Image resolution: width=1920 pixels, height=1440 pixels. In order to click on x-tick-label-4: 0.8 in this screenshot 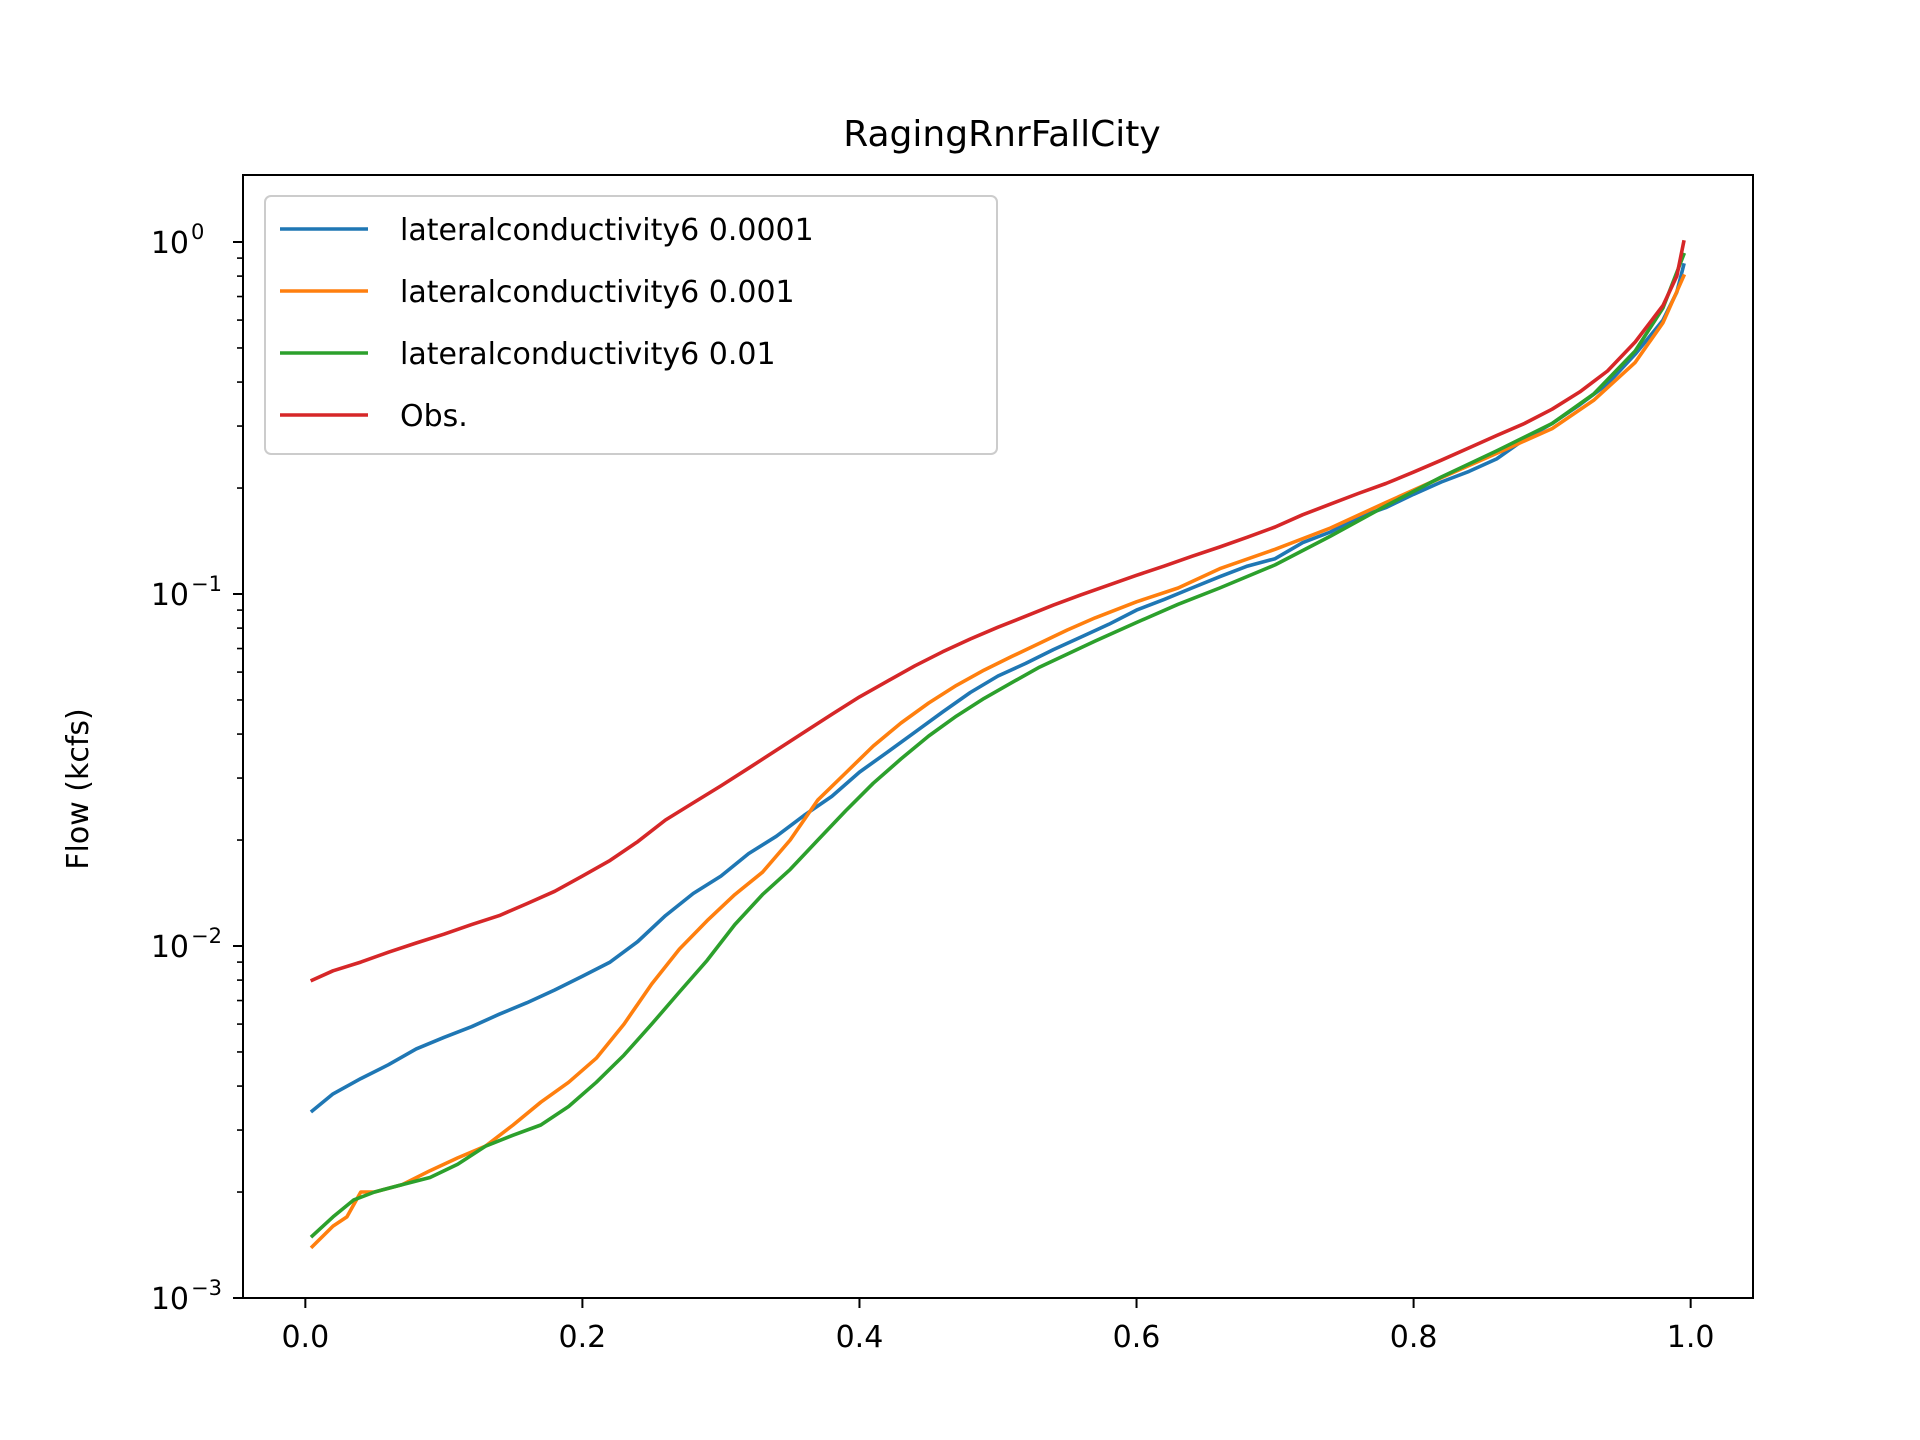, I will do `click(1414, 1337)`.